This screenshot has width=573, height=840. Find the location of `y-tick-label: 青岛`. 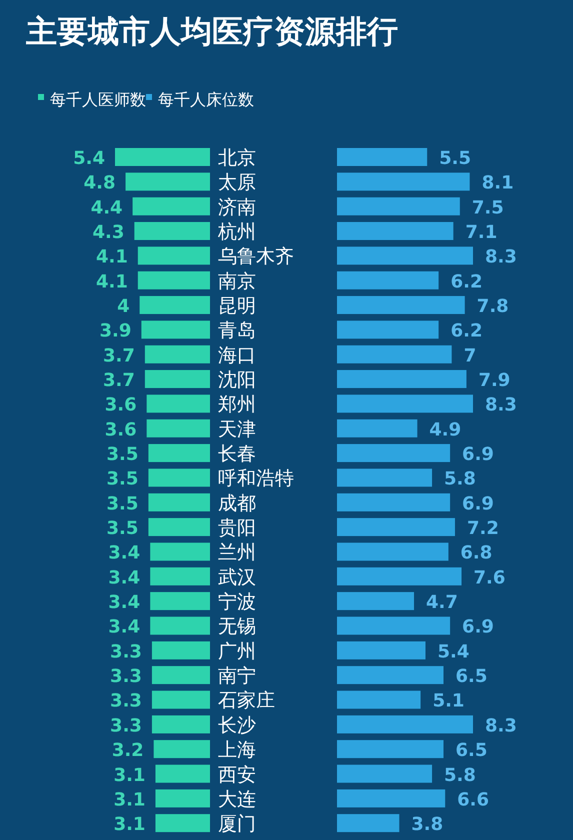

y-tick-label: 青岛 is located at coordinates (237, 331).